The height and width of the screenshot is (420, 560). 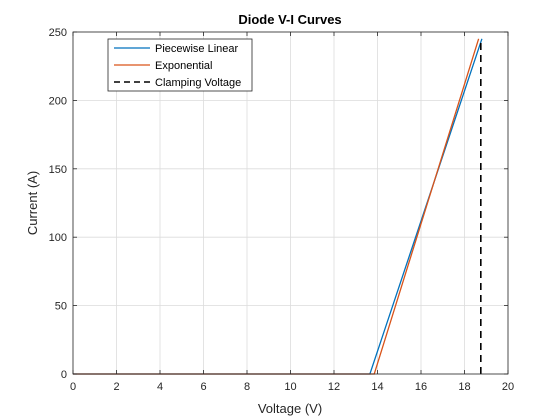 What do you see at coordinates (290, 408) in the screenshot?
I see `x-axis-label: Voltage (V)` at bounding box center [290, 408].